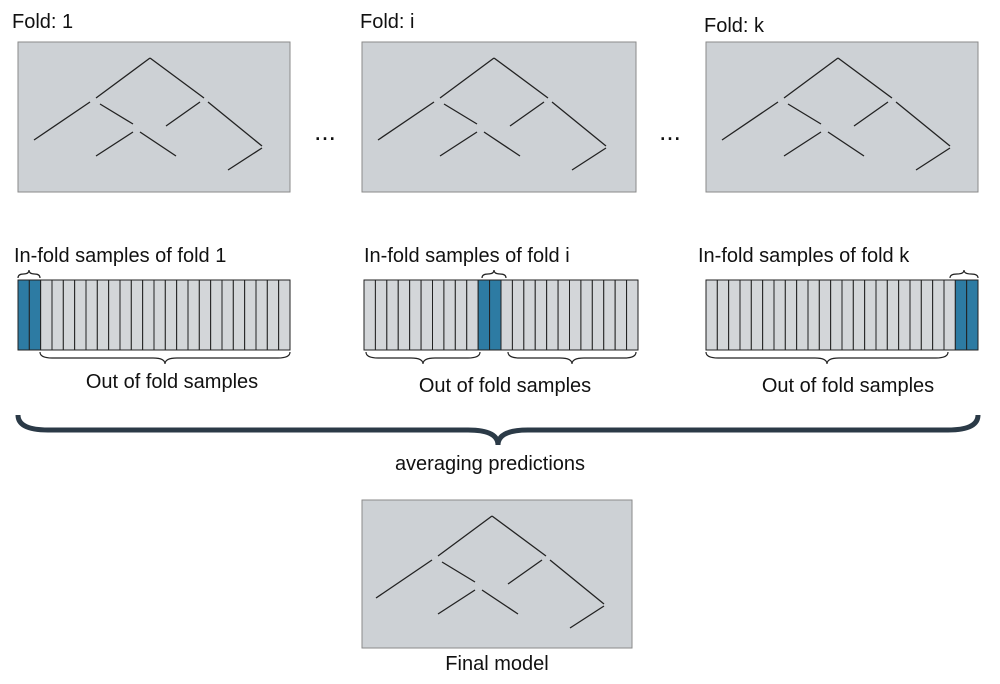  Describe the element at coordinates (467, 256) in the screenshot. I see `in-fold-label: In-fold samples of fold i` at that location.